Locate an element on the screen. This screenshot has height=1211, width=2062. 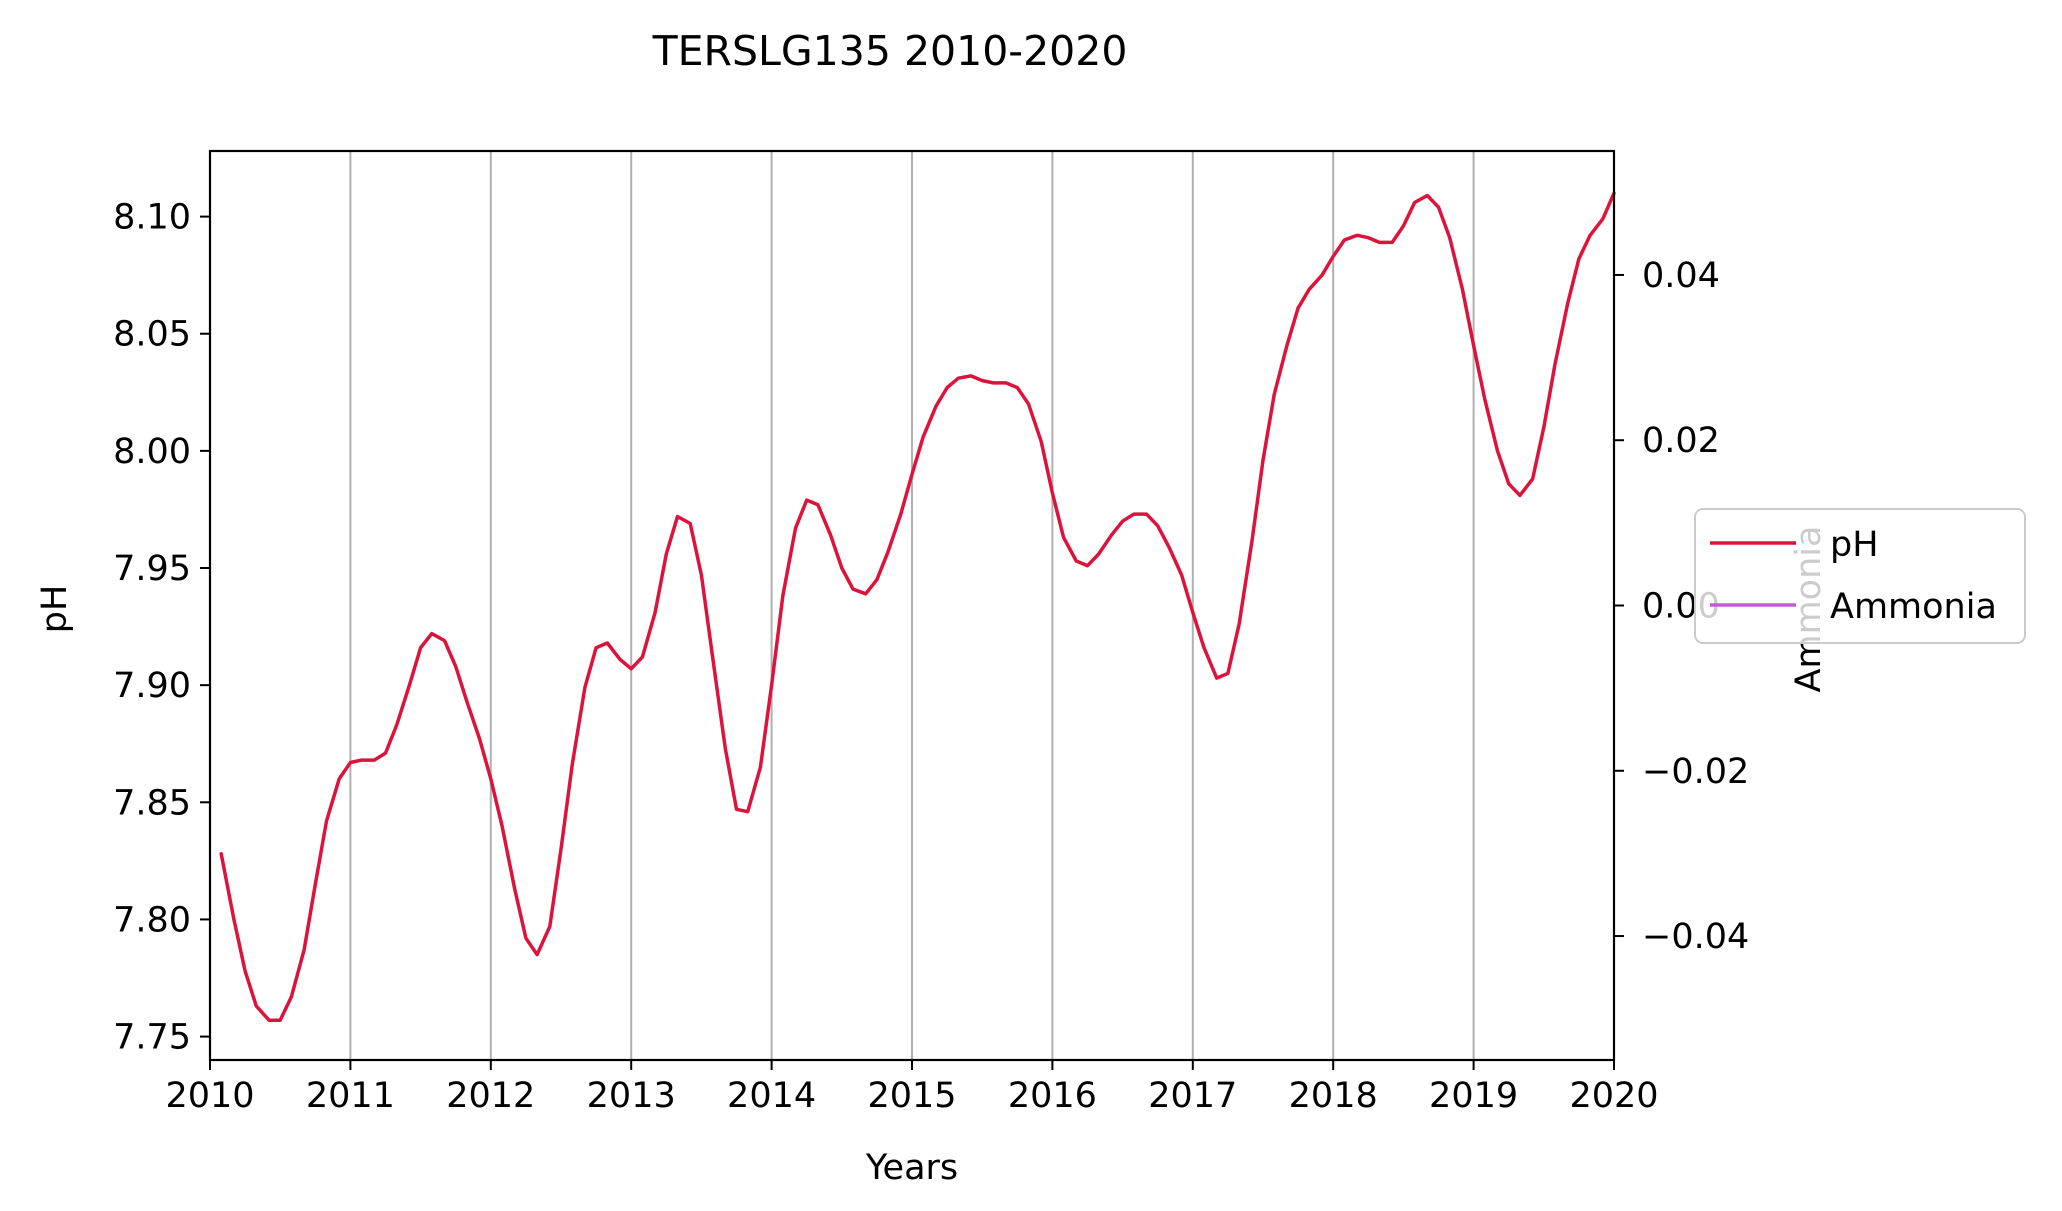
x-tick-label: 2014 is located at coordinates (771, 1096).